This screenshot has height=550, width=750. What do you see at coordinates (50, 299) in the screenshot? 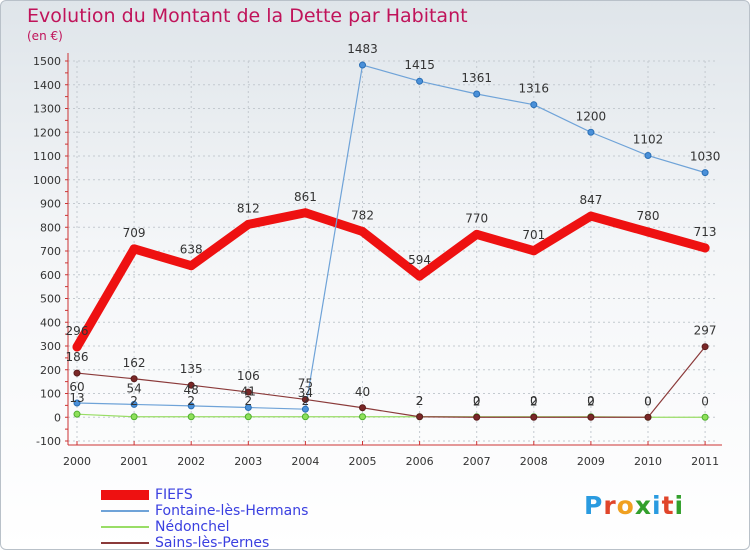
I see `y-tick-label: 500` at bounding box center [50, 299].